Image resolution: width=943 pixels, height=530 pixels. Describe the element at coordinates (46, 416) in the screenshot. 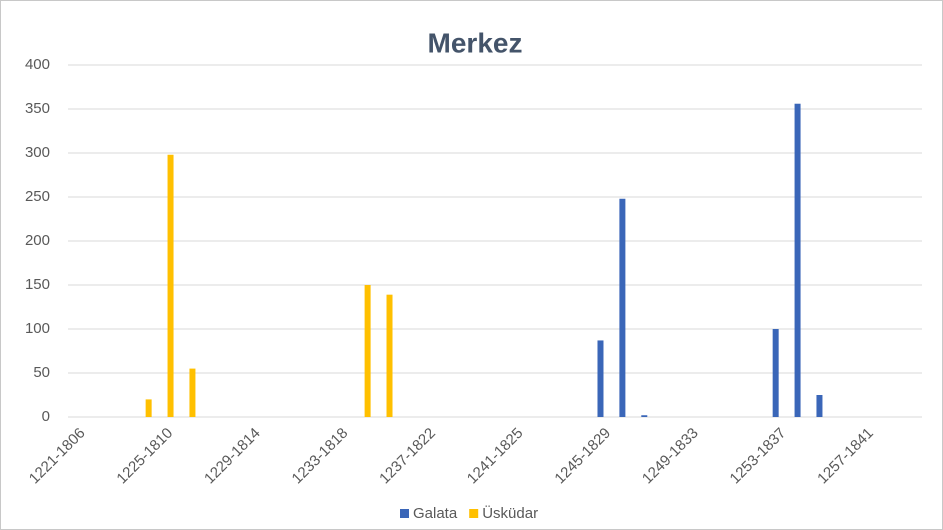

I see `y-tick-label: 0` at that location.